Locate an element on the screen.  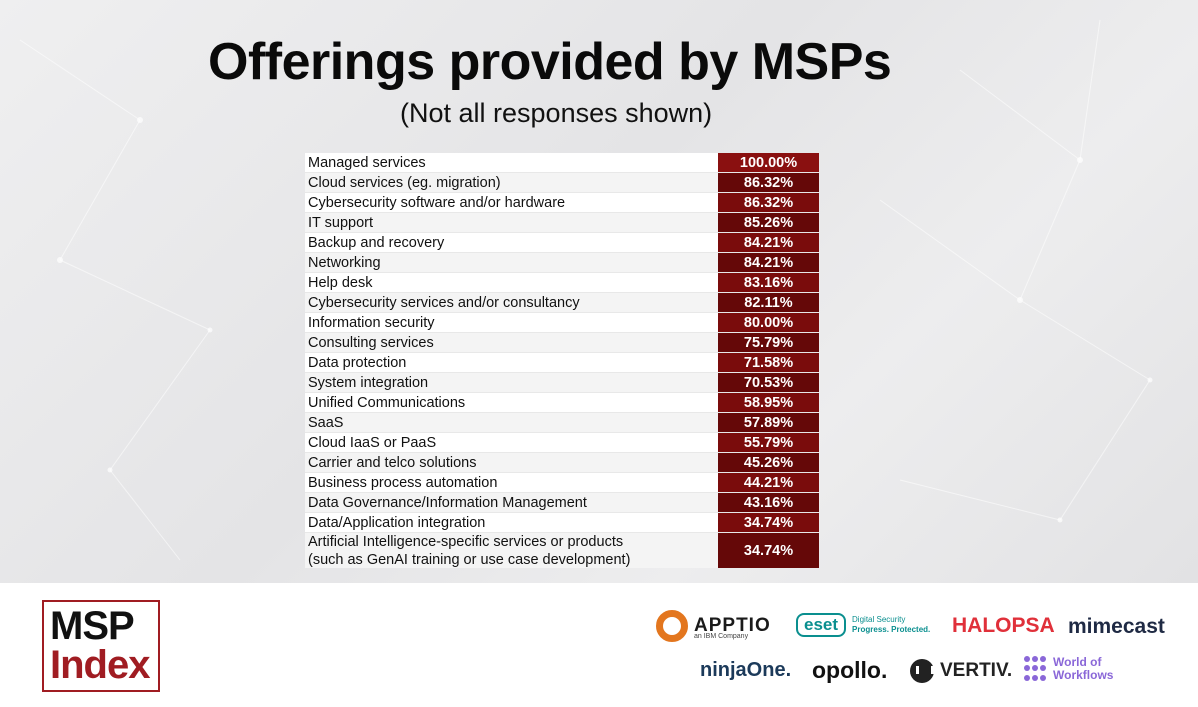
table-row: Cloud services (eg. migration) 86.32% is located at coordinates (562, 183).